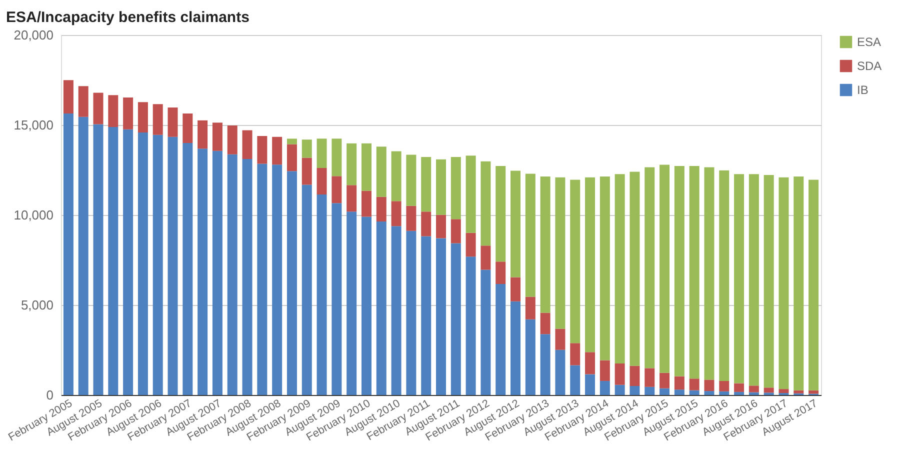 This screenshot has height=459, width=904. Describe the element at coordinates (34, 215) in the screenshot. I see `y-tick-label: 10,000` at that location.